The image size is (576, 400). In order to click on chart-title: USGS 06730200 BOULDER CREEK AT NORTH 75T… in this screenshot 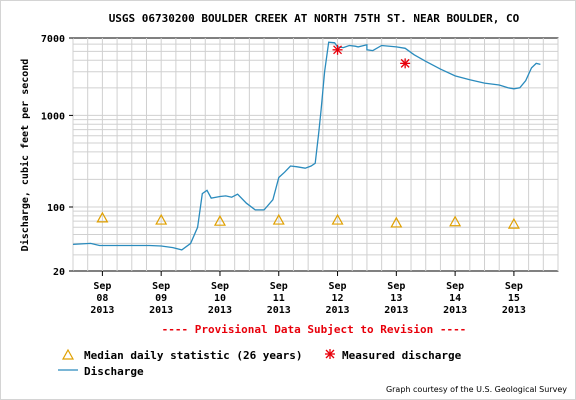, I will do `click(314, 18)`.